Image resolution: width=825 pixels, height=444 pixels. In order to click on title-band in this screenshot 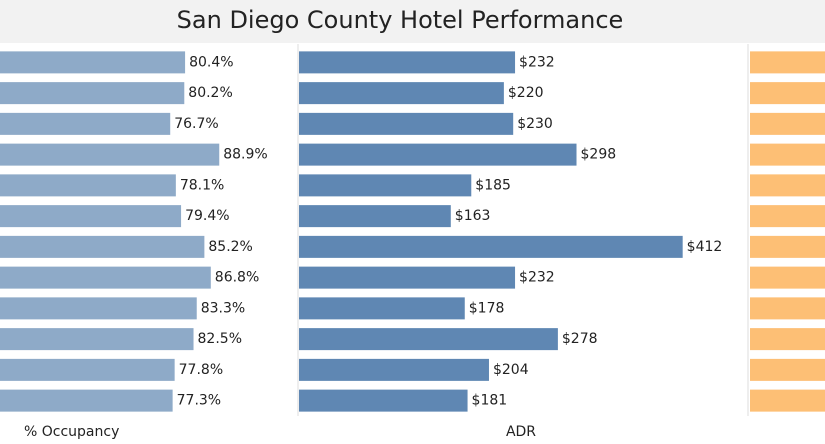, I will do `click(412, 21)`.